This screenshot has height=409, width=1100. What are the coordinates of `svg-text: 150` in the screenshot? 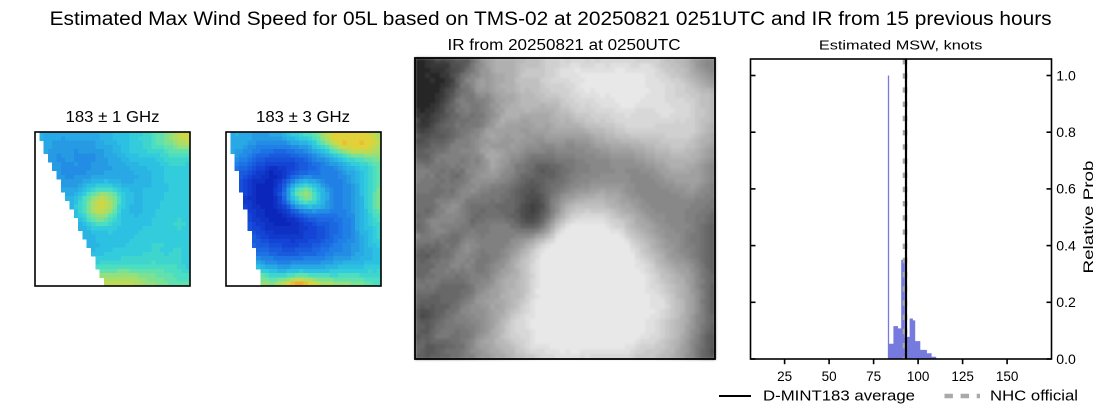 It's located at (1007, 376).